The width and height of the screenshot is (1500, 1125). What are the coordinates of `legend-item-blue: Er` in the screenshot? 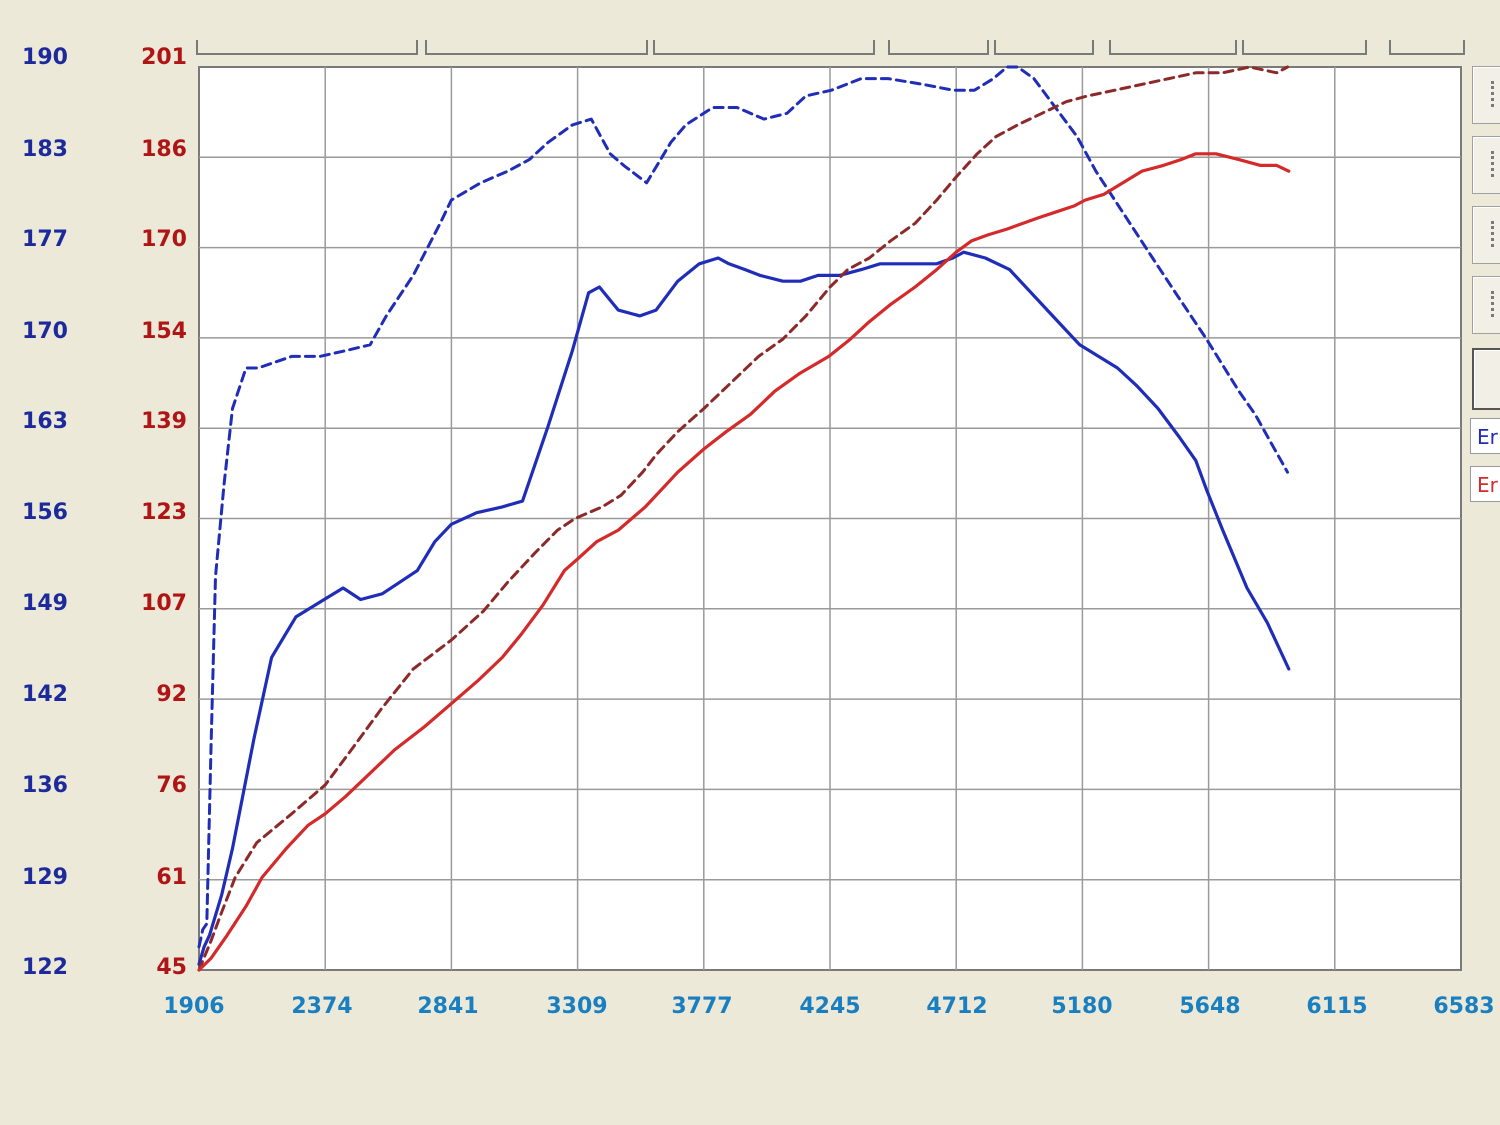 It's located at (1485, 436).